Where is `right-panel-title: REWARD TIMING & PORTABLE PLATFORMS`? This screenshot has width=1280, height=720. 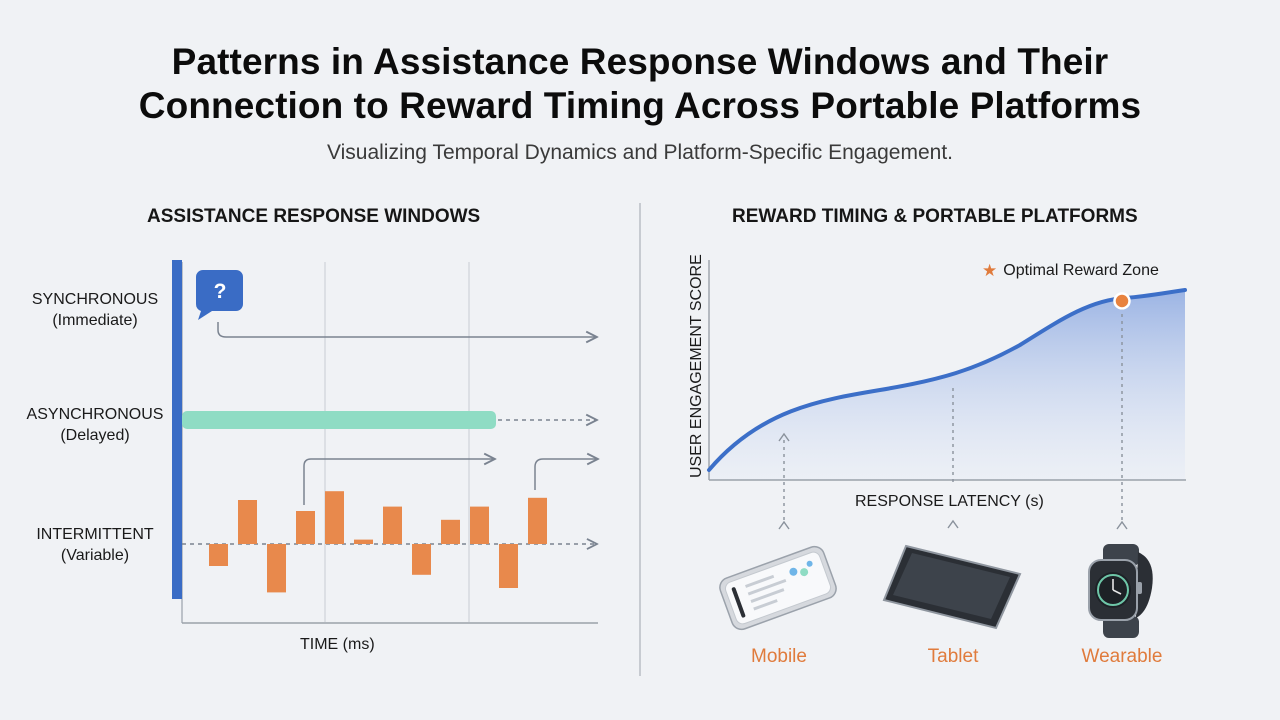 right-panel-title: REWARD TIMING & PORTABLE PLATFORMS is located at coordinates (935, 216).